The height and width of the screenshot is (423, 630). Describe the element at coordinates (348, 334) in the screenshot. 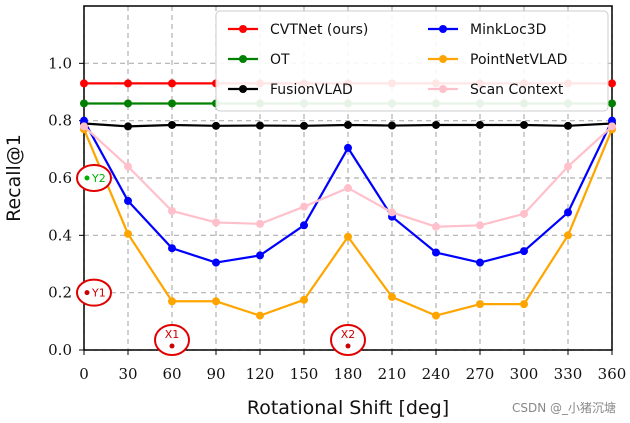

I see `annotation-label: X2` at that location.